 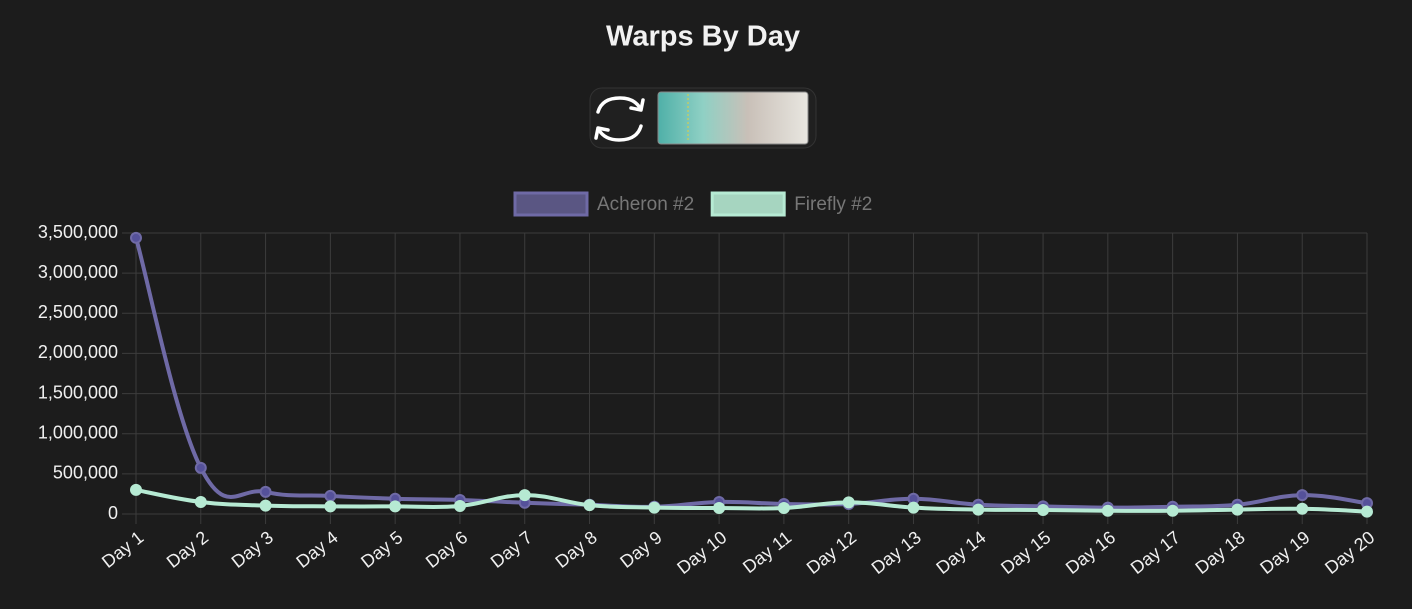 What do you see at coordinates (751, 500) in the screenshot?
I see `series-line` at bounding box center [751, 500].